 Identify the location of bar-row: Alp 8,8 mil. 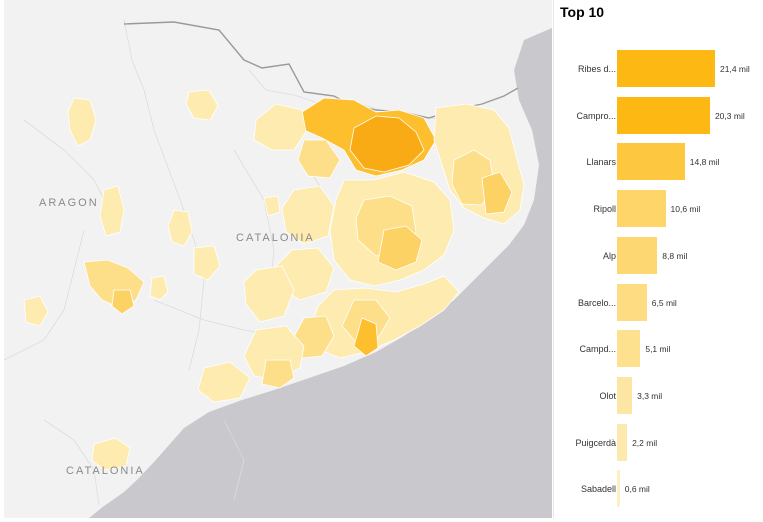
(657, 256).